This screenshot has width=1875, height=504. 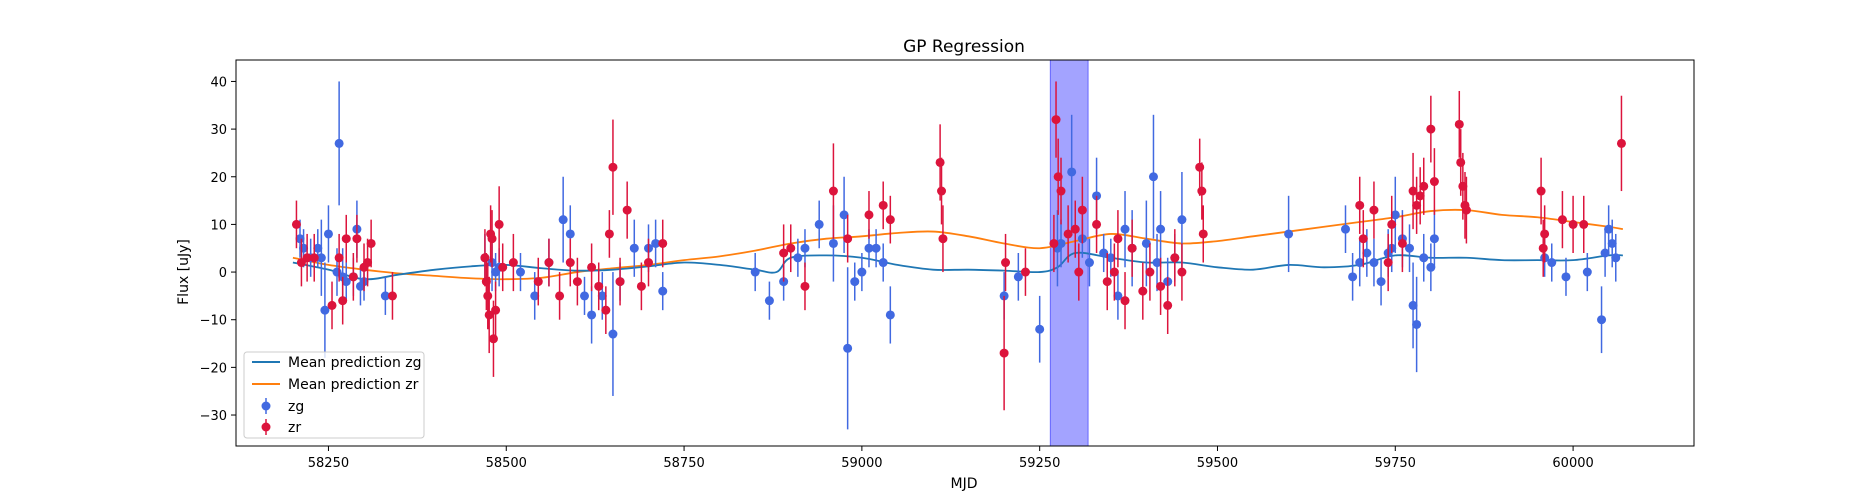 I want to click on chart-title: GP Regression, so click(x=964, y=47).